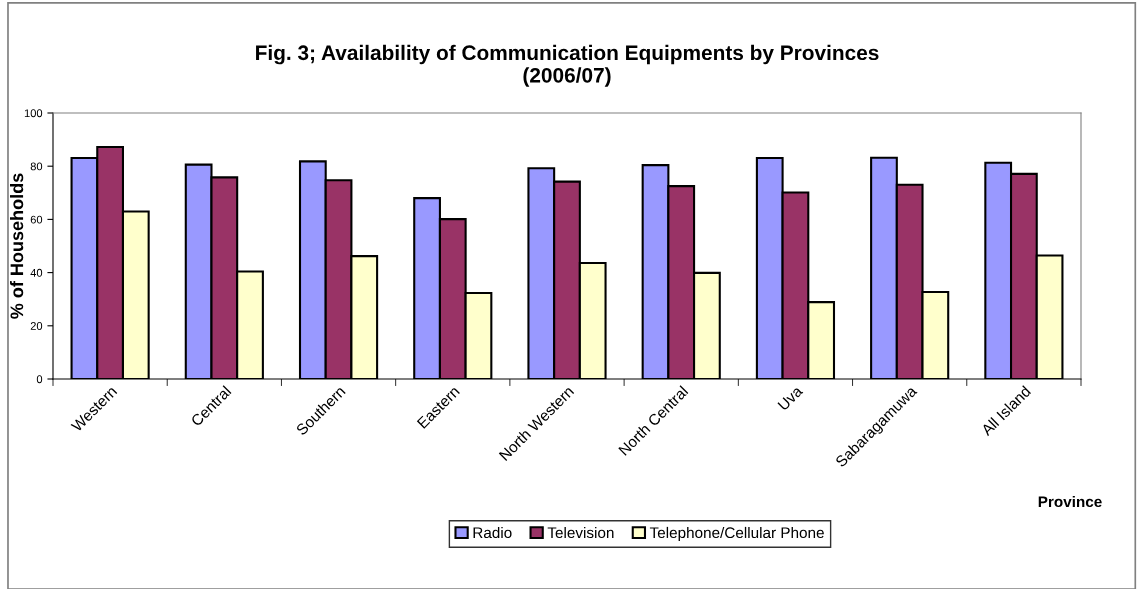 This screenshot has height=589, width=1141. Describe the element at coordinates (1070, 501) in the screenshot. I see `x-axis-title: Province` at that location.